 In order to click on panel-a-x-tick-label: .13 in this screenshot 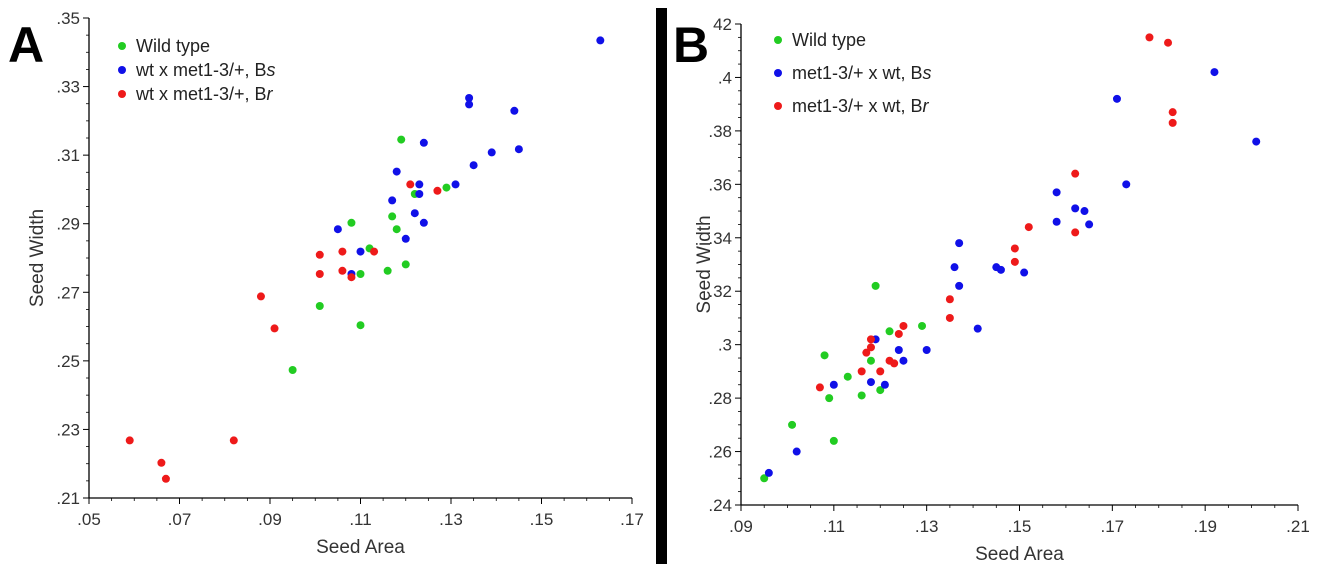, I will do `click(451, 519)`.